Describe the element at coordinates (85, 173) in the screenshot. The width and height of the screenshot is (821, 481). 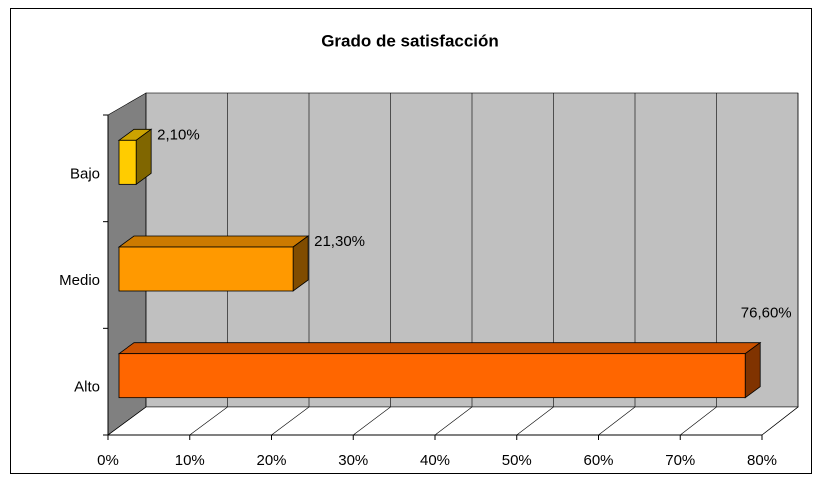
I see `y-tick-label: Bajo` at that location.